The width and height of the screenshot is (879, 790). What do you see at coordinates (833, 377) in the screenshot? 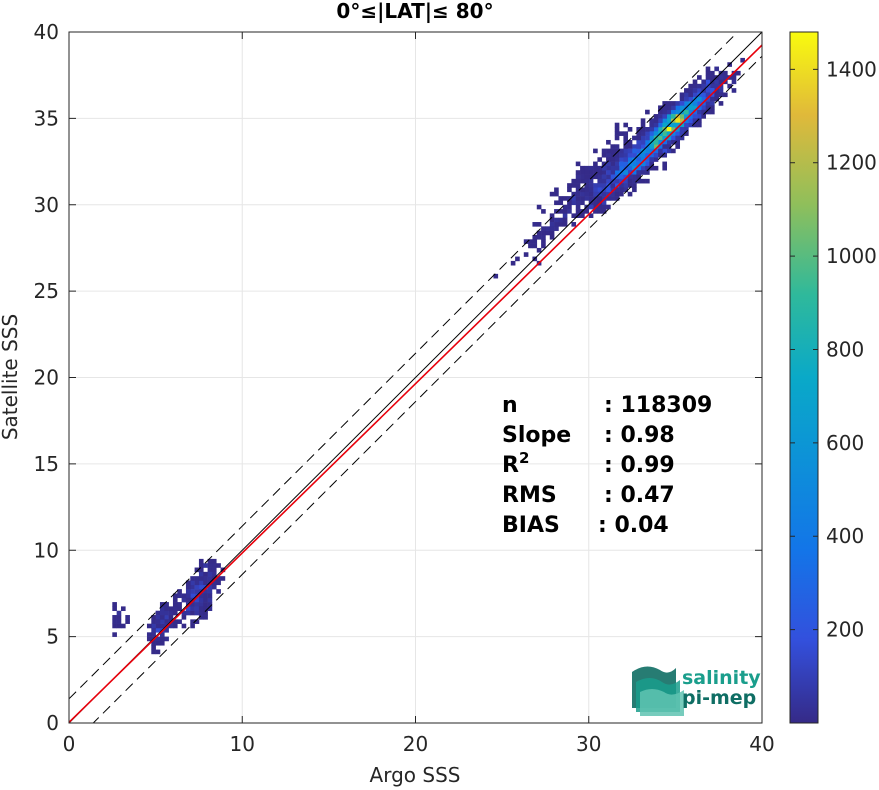
I see `colorbar: 200 400 600 800 1000 1200 1400` at bounding box center [833, 377].